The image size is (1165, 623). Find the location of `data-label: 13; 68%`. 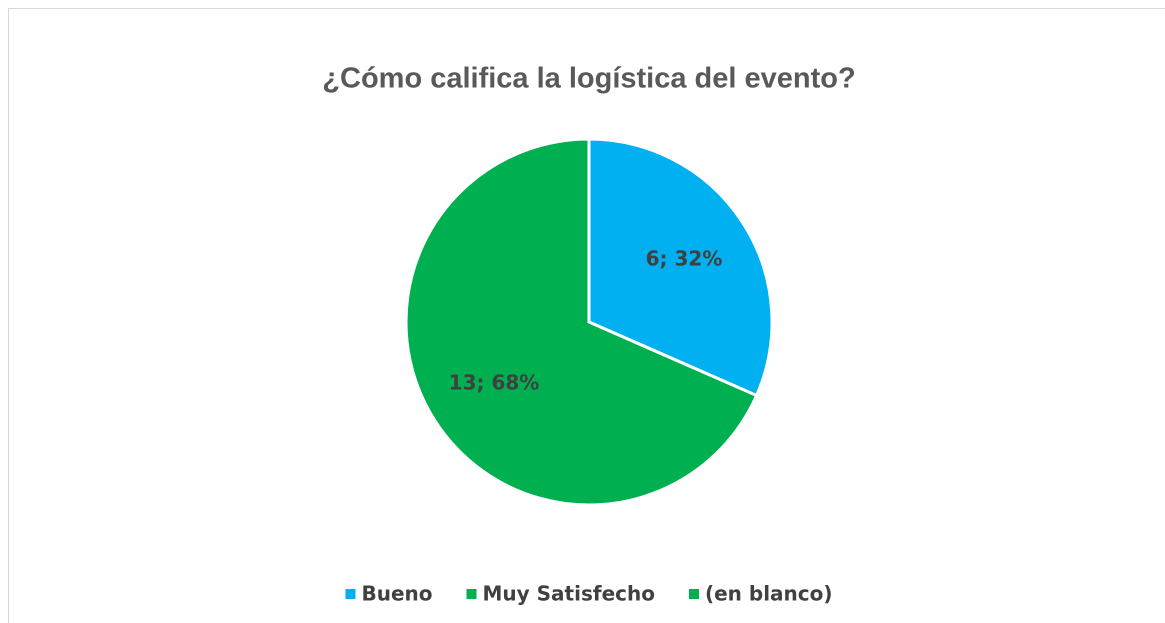

data-label: 13; 68% is located at coordinates (494, 383).